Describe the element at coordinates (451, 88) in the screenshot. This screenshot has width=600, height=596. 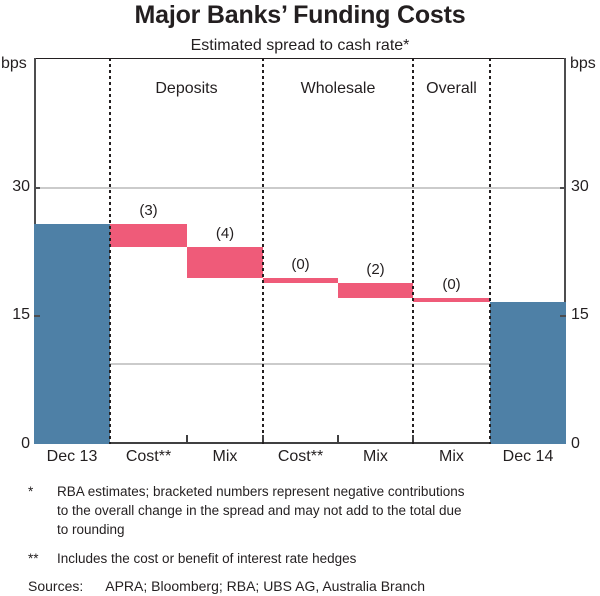
I see `section-label-overall: Overall` at that location.